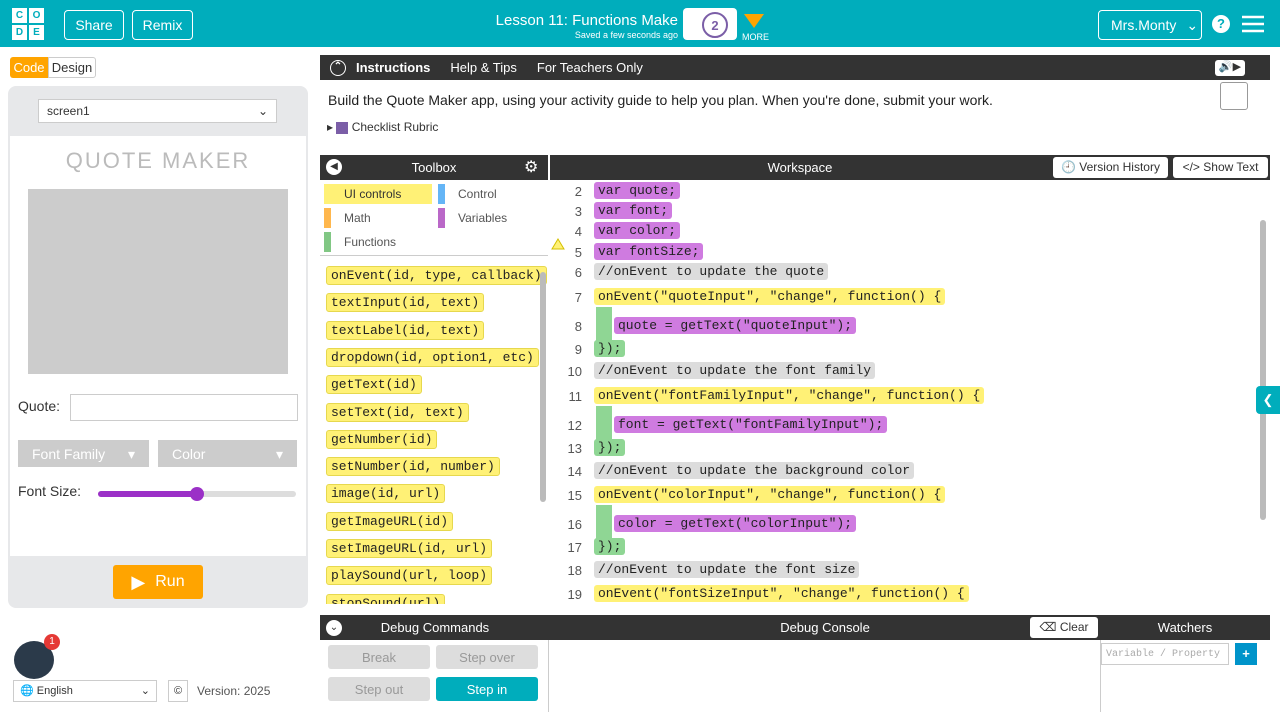 This screenshot has height=720, width=1280. I want to click on divider, so click(548, 676).